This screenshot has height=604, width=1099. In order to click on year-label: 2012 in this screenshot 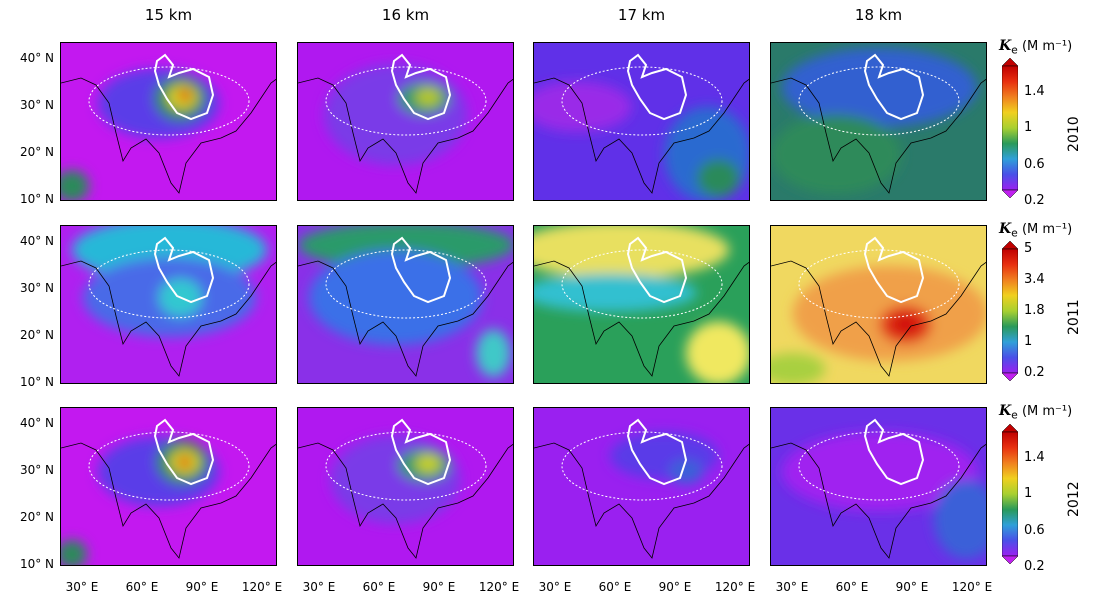, I will do `click(1074, 499)`.